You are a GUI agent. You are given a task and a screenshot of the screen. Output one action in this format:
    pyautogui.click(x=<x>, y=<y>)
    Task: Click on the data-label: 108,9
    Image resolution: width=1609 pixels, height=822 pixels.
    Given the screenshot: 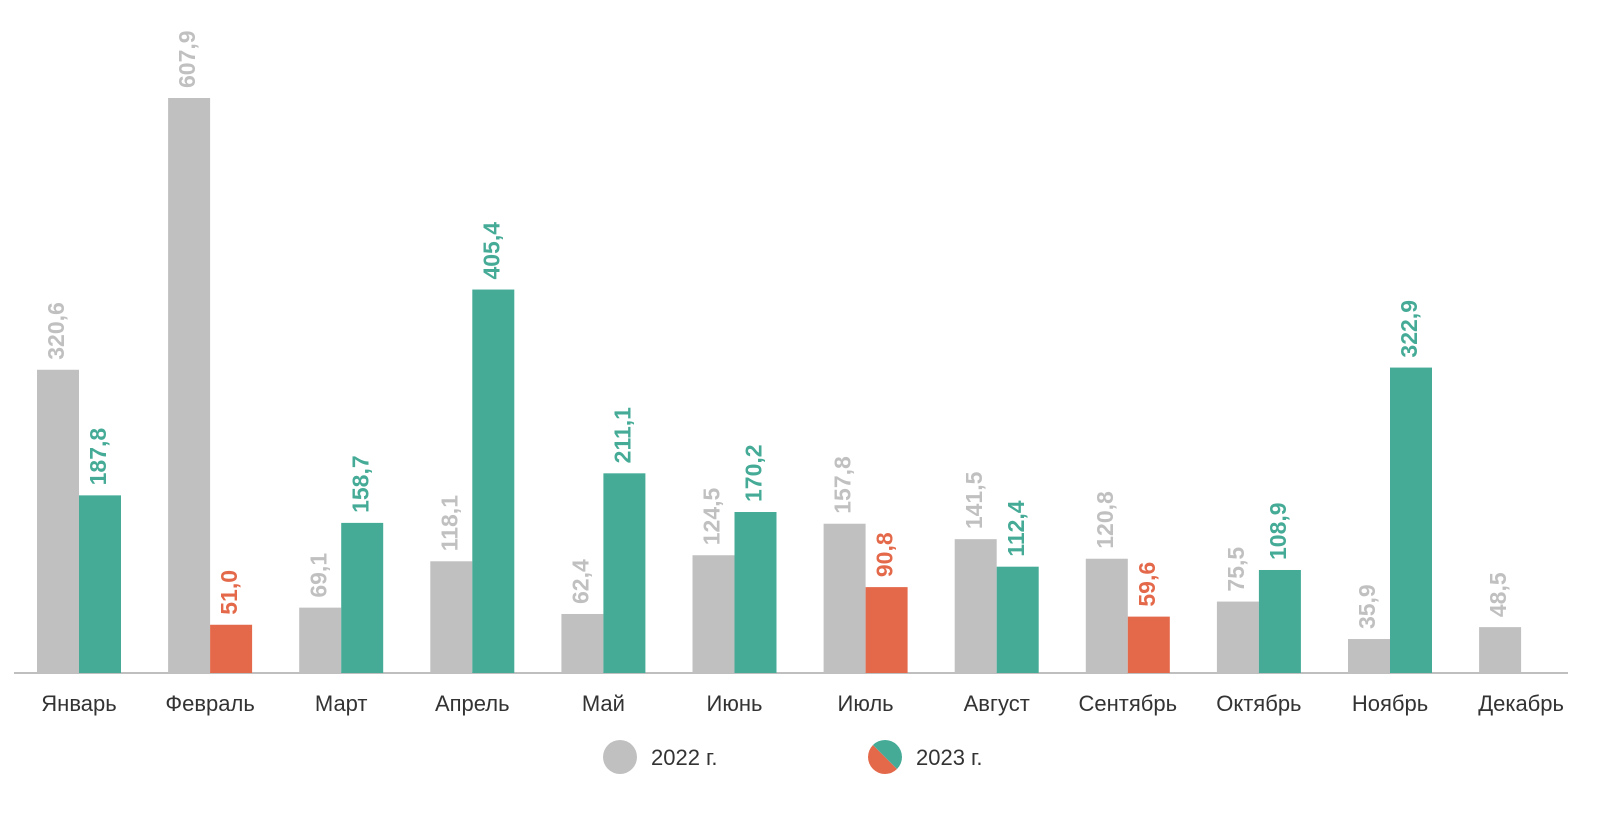 What is the action you would take?
    pyautogui.click(x=1278, y=531)
    